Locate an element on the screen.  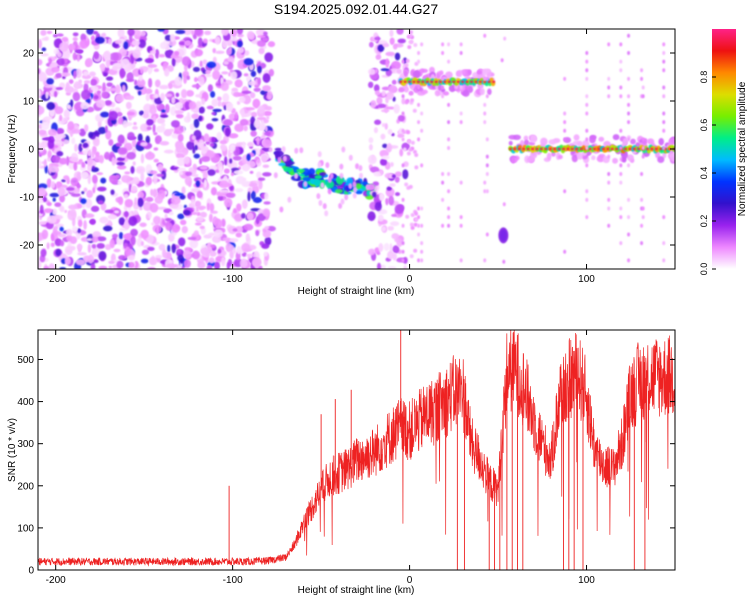
spectrogram-ytick-label: 0 is located at coordinates (31, 150).